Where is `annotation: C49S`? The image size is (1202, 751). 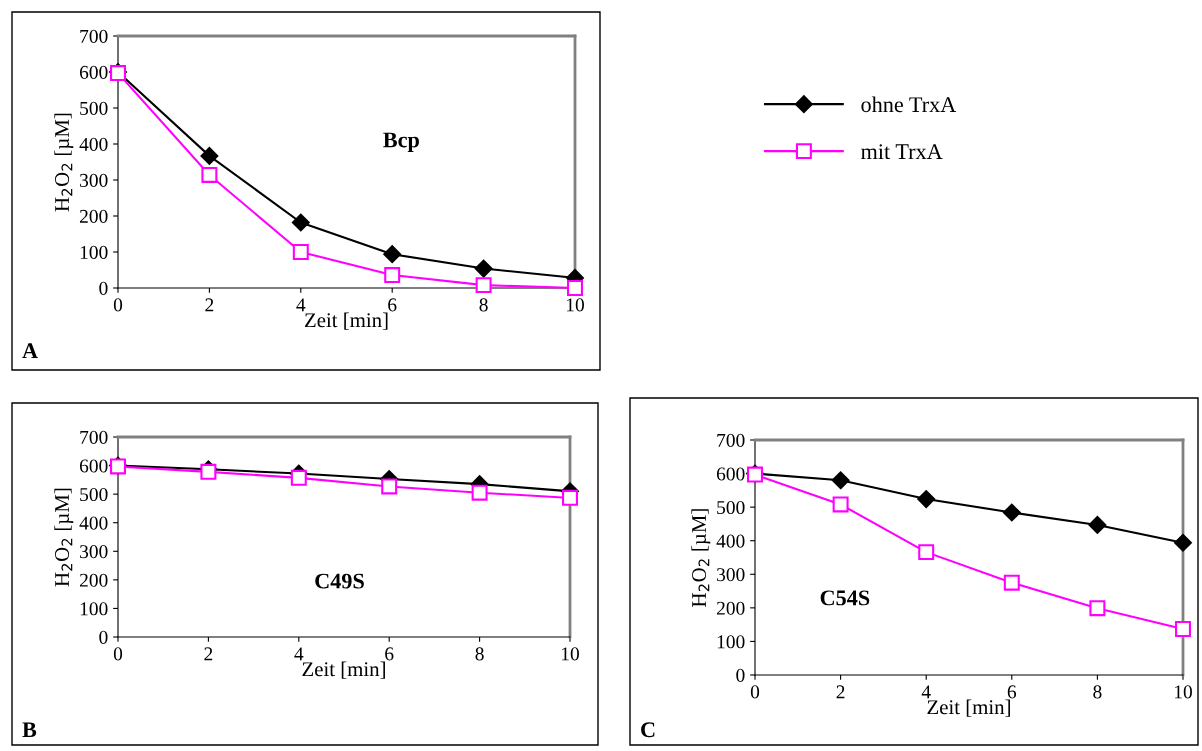
annotation: C49S is located at coordinates (339, 581).